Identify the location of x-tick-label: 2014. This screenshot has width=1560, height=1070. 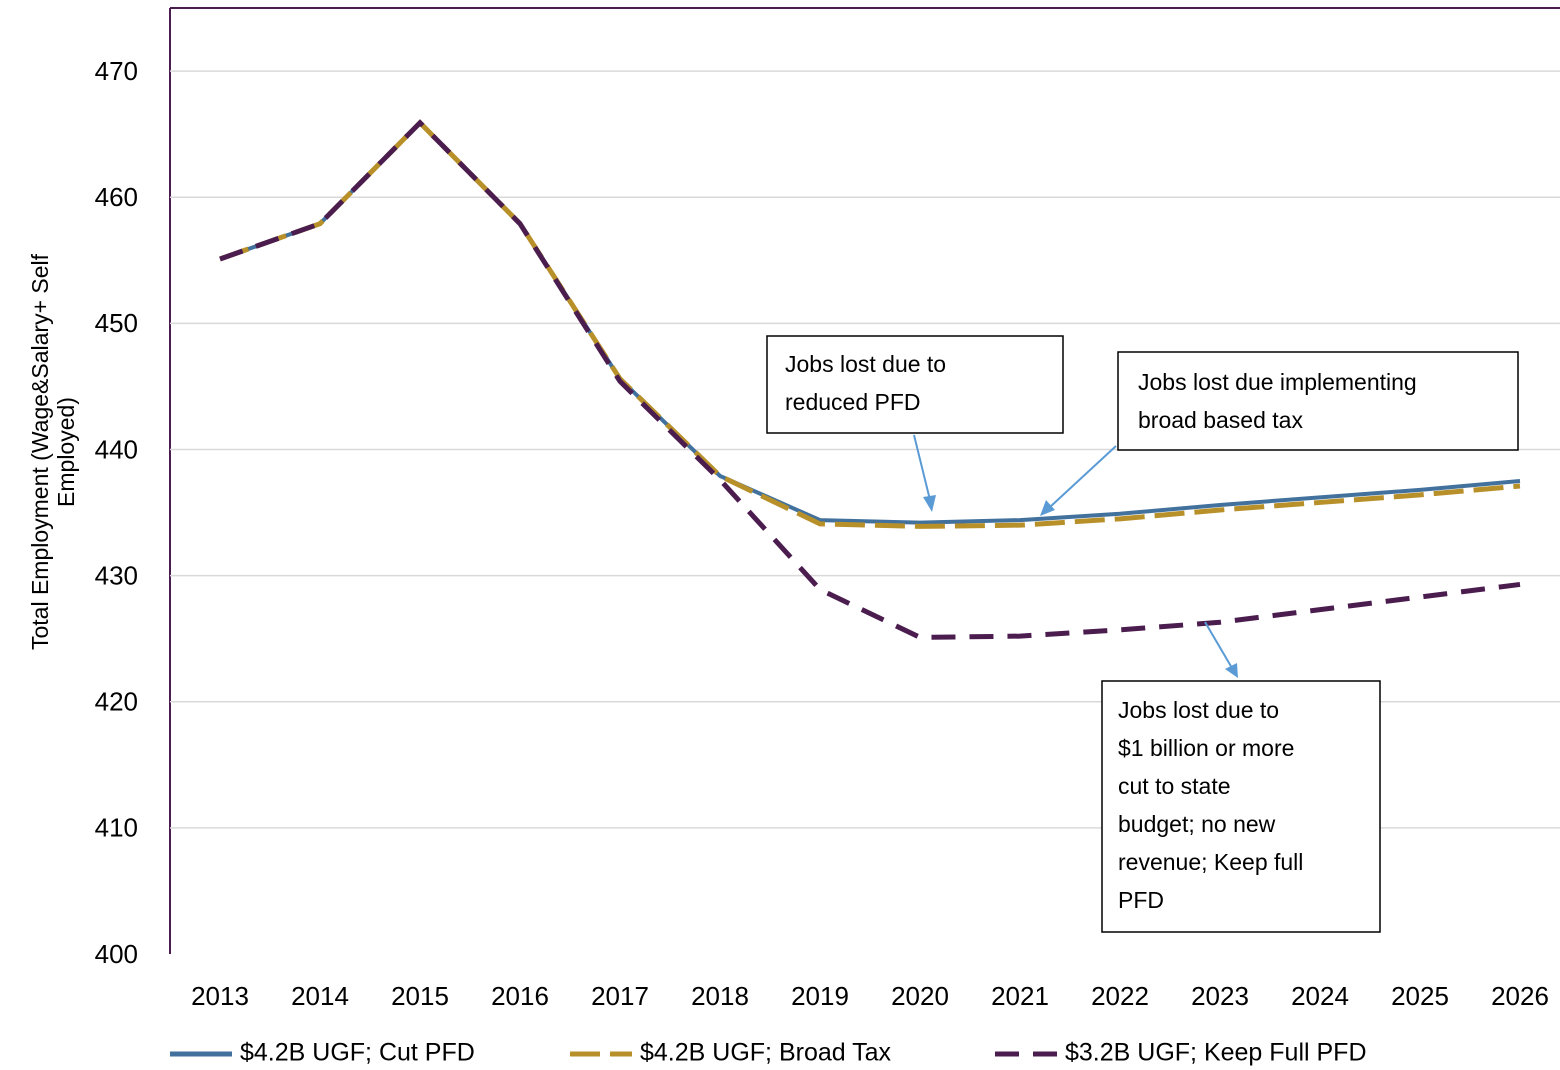
(320, 996).